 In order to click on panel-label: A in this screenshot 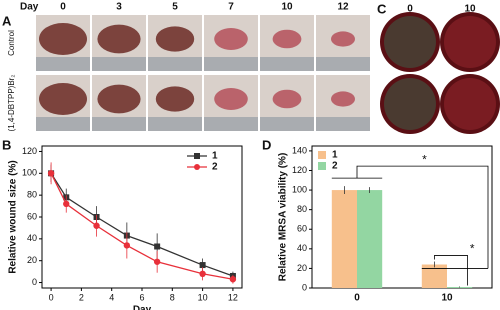, I will do `click(7, 20)`.